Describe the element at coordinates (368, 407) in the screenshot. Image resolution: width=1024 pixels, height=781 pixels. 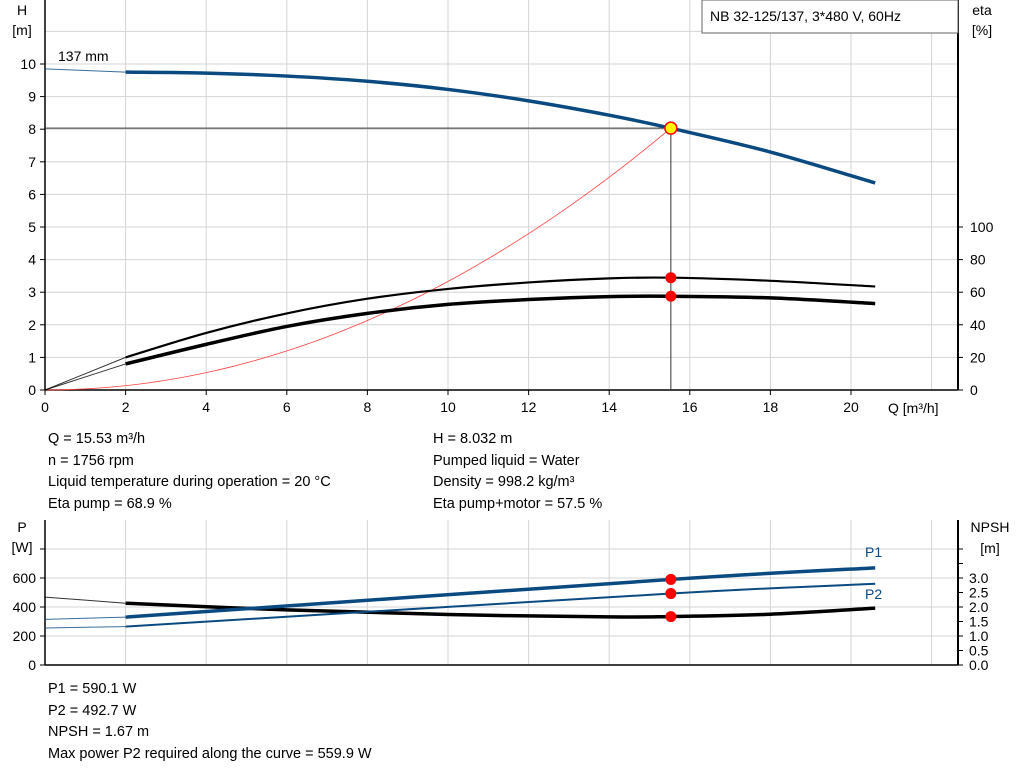
I see `x-tick-label: 8` at that location.